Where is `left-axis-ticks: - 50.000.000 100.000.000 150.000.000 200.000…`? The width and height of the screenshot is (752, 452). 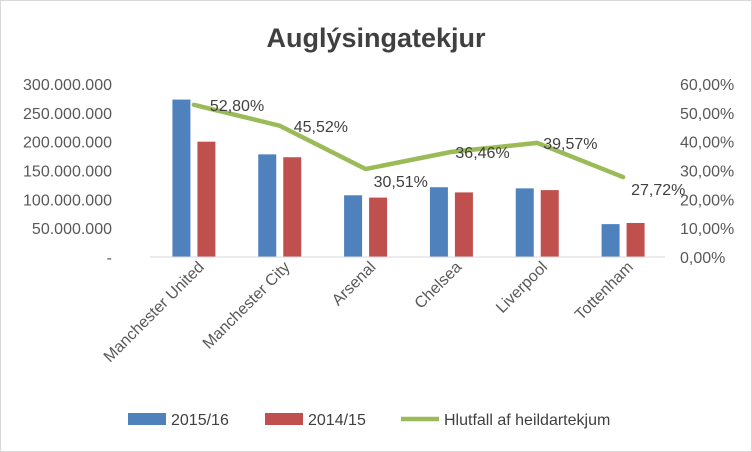
left-axis-ticks: - 50.000.000 100.000.000 150.000.000 200.000… is located at coordinates (67, 172).